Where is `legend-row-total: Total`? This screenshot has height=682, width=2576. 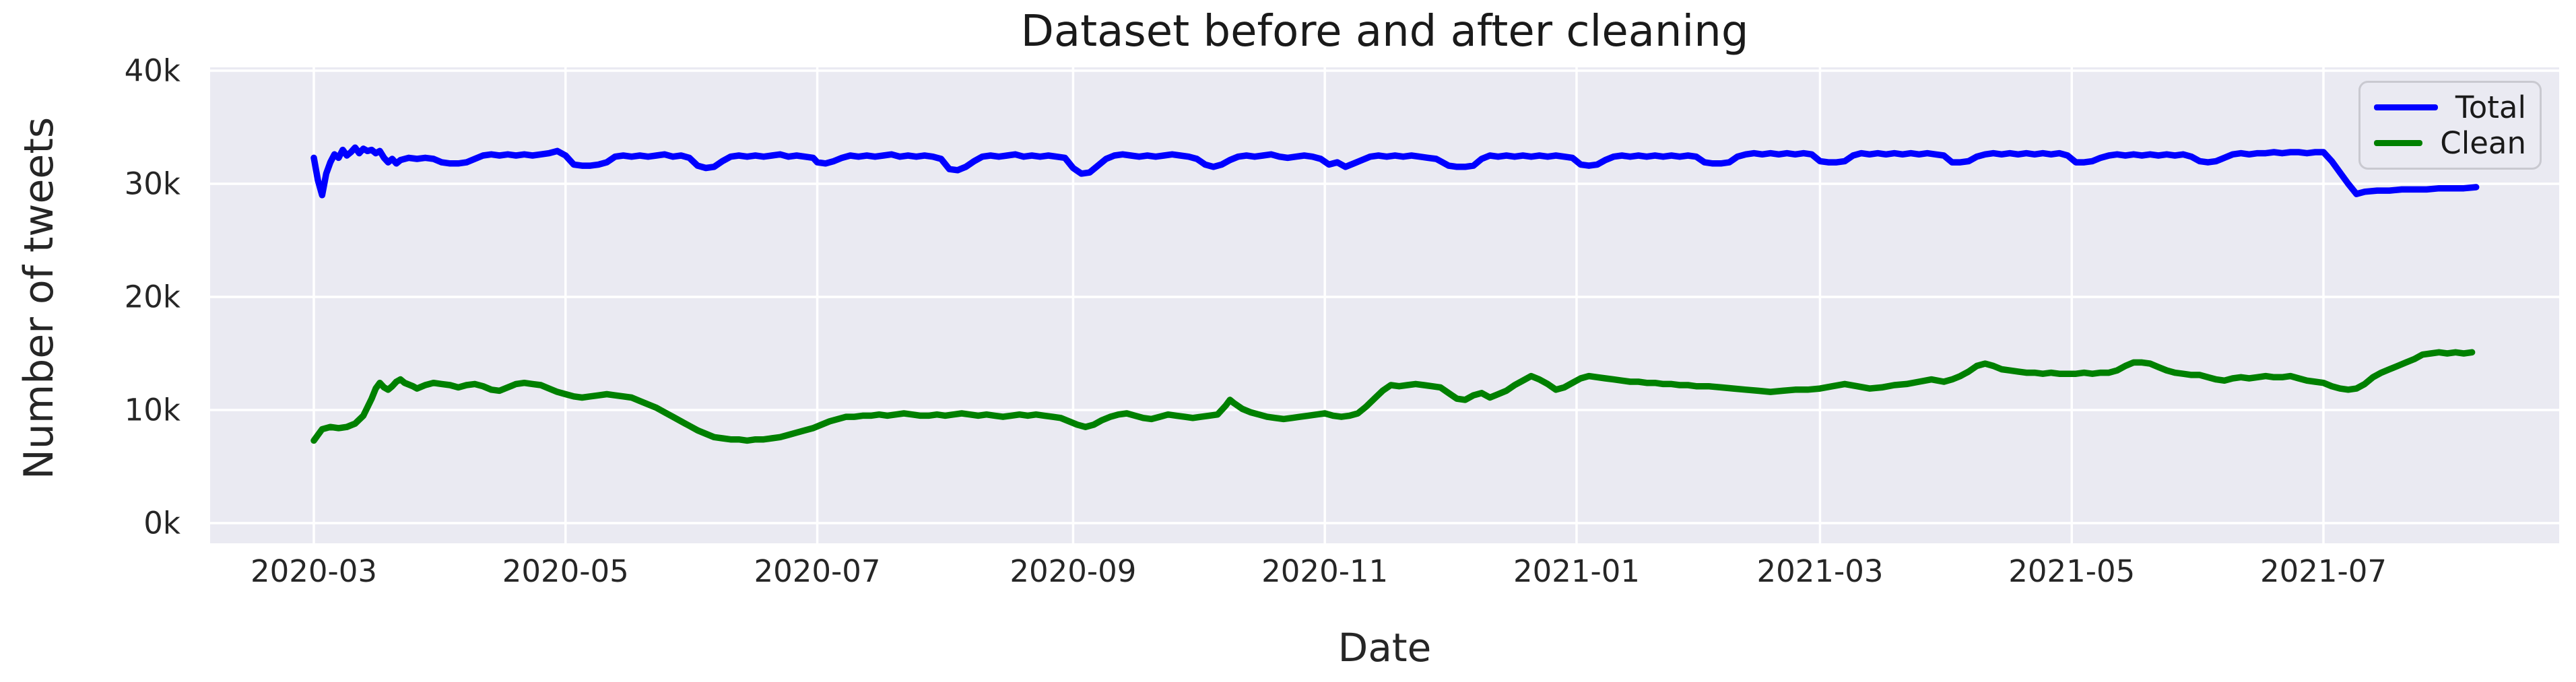 legend-row-total: Total is located at coordinates (2450, 108).